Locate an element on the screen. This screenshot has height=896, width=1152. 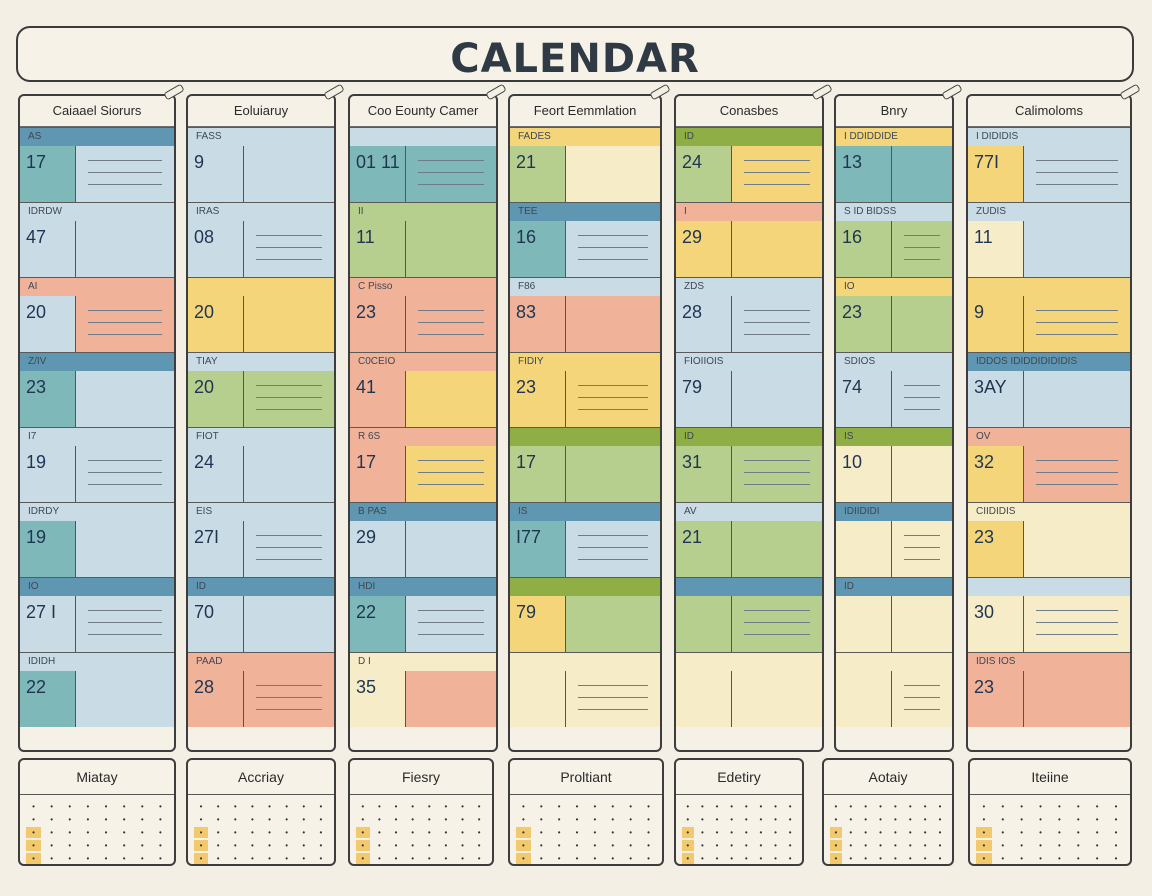
date-block: 79 is located at coordinates (585, 614).